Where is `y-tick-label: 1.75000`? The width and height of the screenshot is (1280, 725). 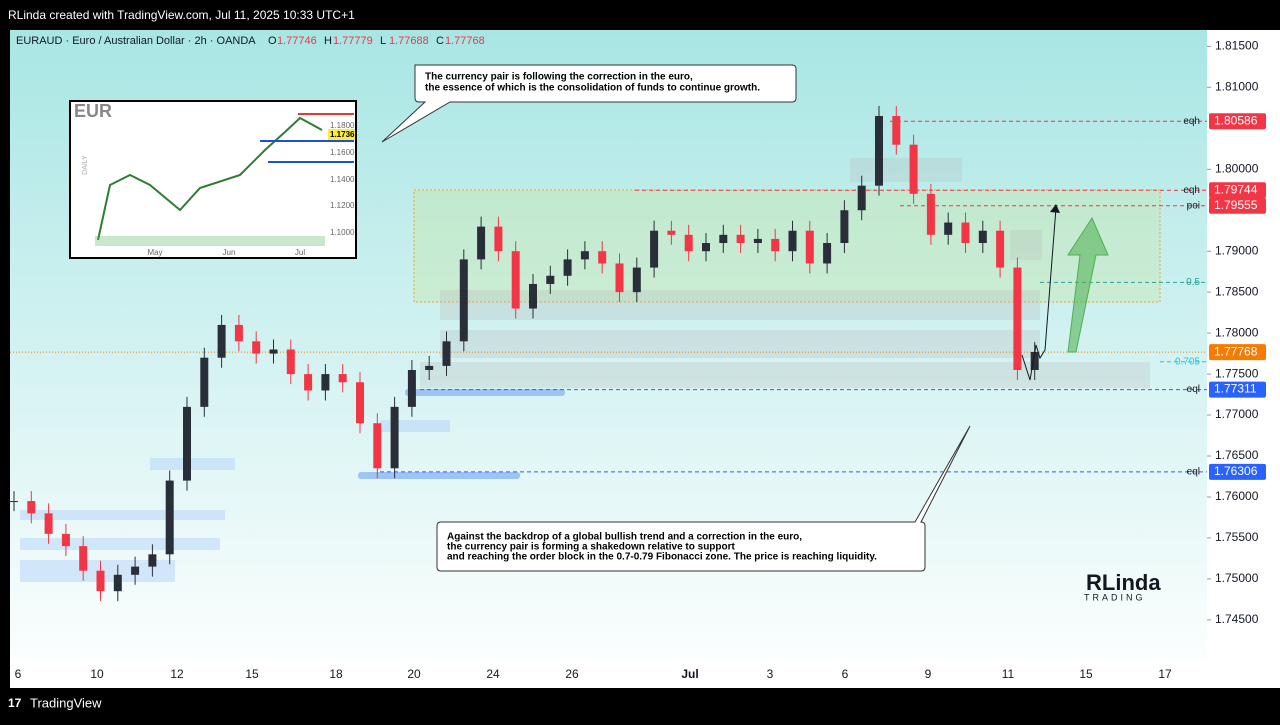
y-tick-label: 1.75000 is located at coordinates (1237, 578).